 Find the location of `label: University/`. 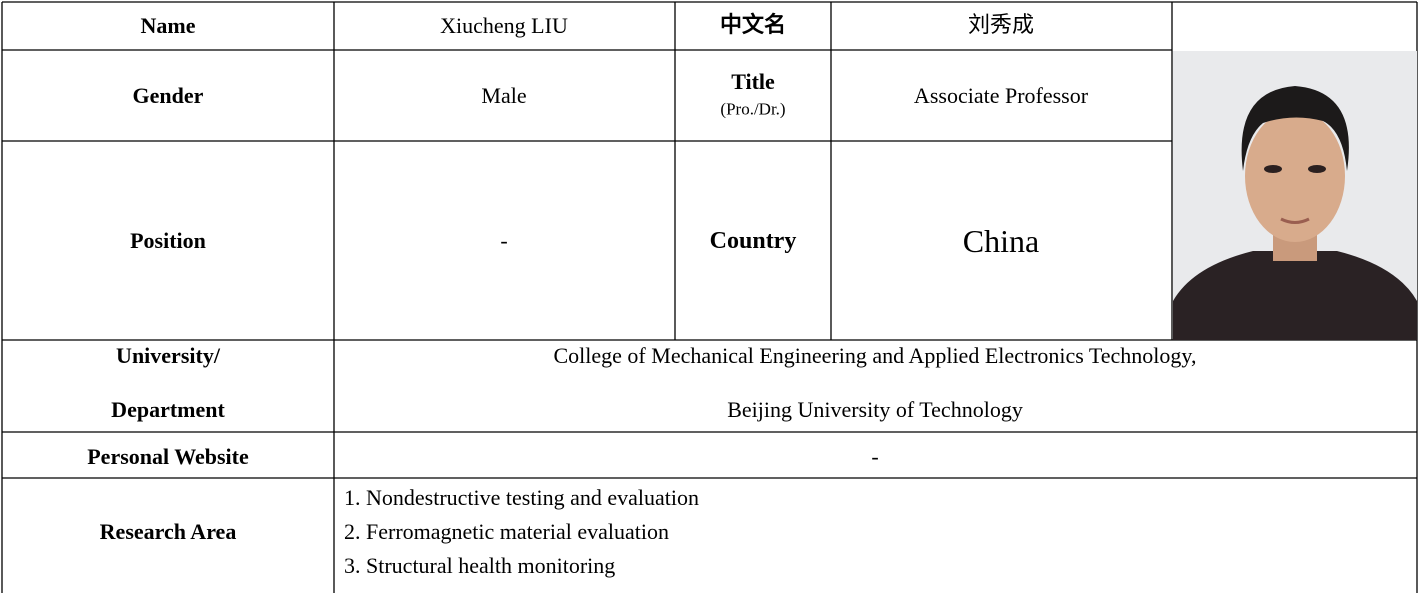

label: University/ is located at coordinates (168, 355).